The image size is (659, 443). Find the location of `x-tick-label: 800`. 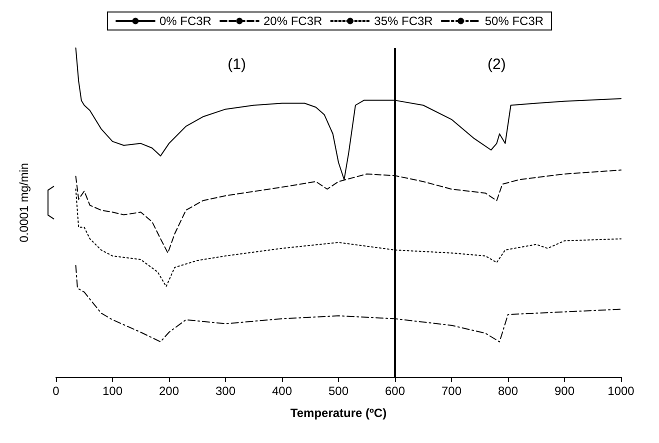

x-tick-label: 800 is located at coordinates (508, 391).